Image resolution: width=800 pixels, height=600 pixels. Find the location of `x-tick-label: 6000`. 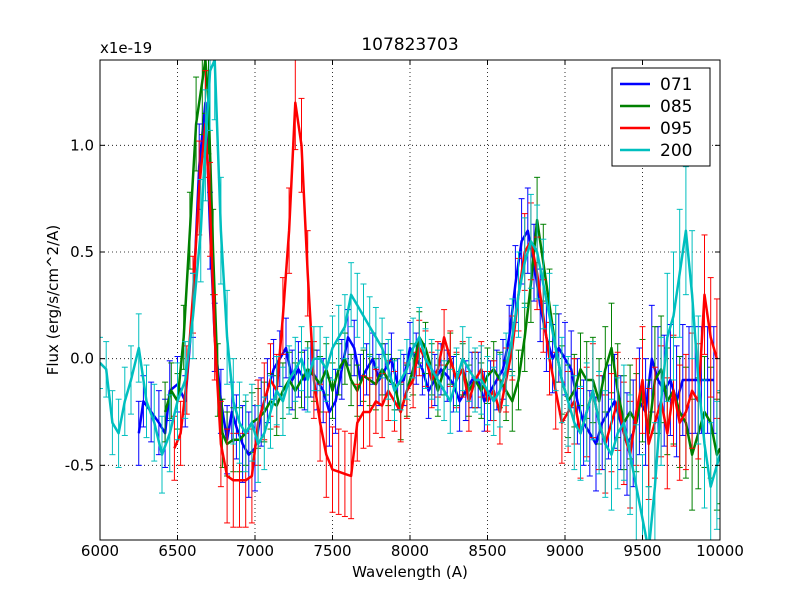

x-tick-label: 6000 is located at coordinates (100, 551).